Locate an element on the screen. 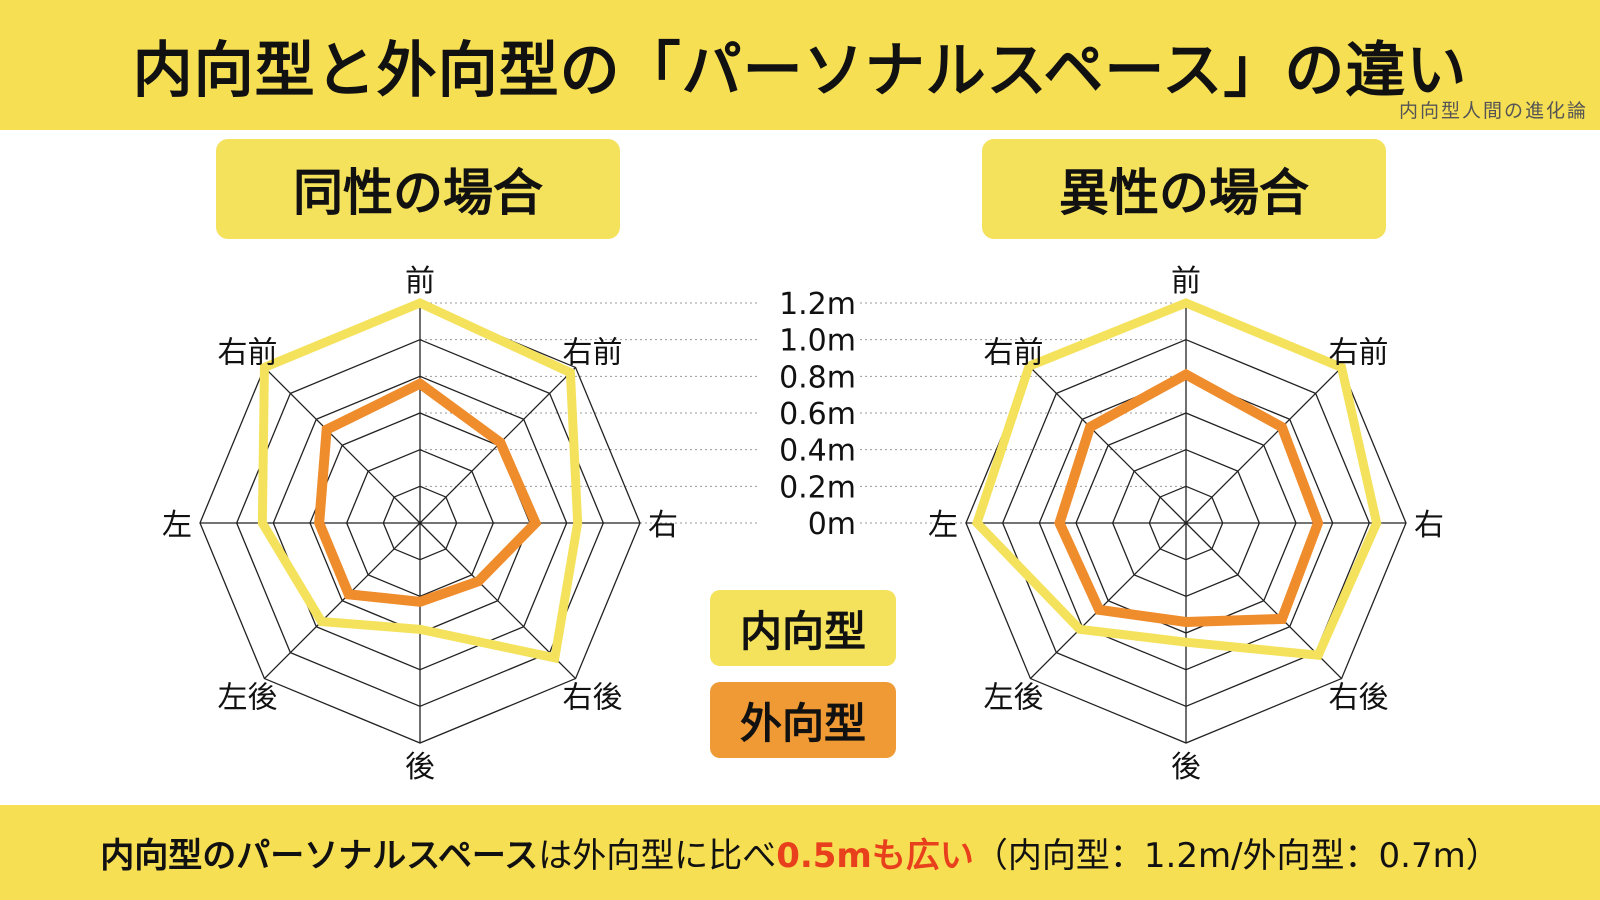 This screenshot has width=1600, height=900. summary-highlight: 0.5mも広い is located at coordinates (875, 856).